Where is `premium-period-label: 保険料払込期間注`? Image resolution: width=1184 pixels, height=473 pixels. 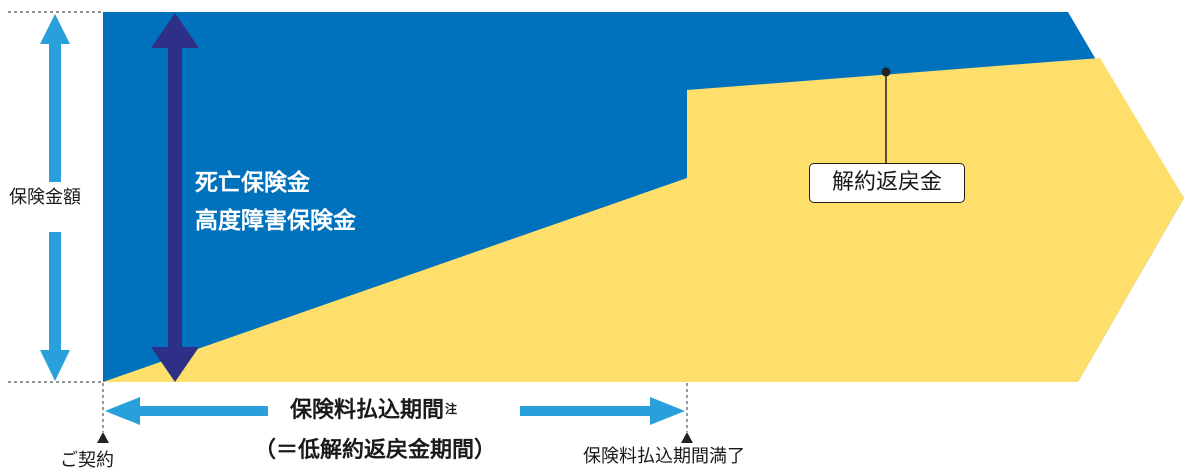 premium-period-label: 保険料払込期間注 is located at coordinates (373, 411).